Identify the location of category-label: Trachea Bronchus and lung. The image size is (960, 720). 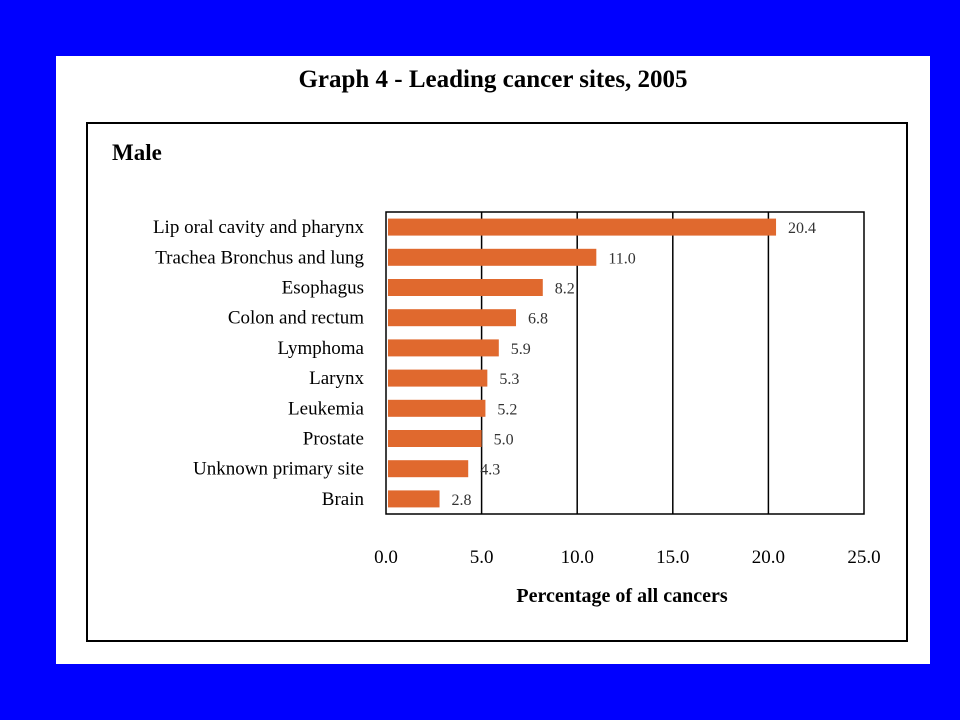
(259, 257).